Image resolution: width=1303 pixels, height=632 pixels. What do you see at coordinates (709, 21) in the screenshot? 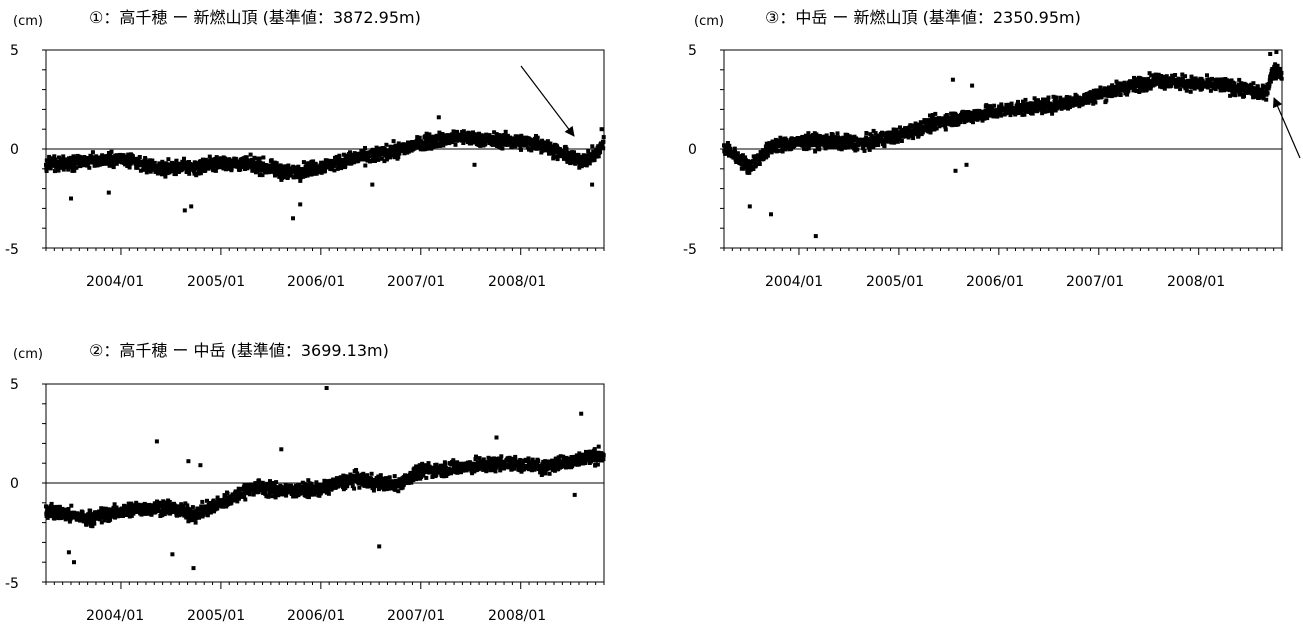
I see `chart-3-unit: (cm)` at bounding box center [709, 21].